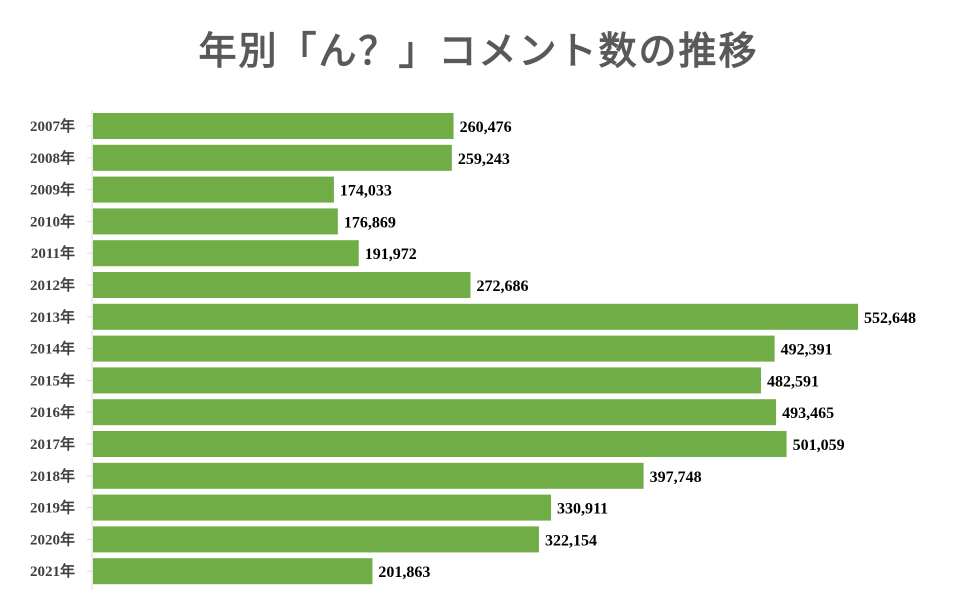 This screenshot has width=957, height=602. I want to click on category-label: 2015年, so click(52, 380).